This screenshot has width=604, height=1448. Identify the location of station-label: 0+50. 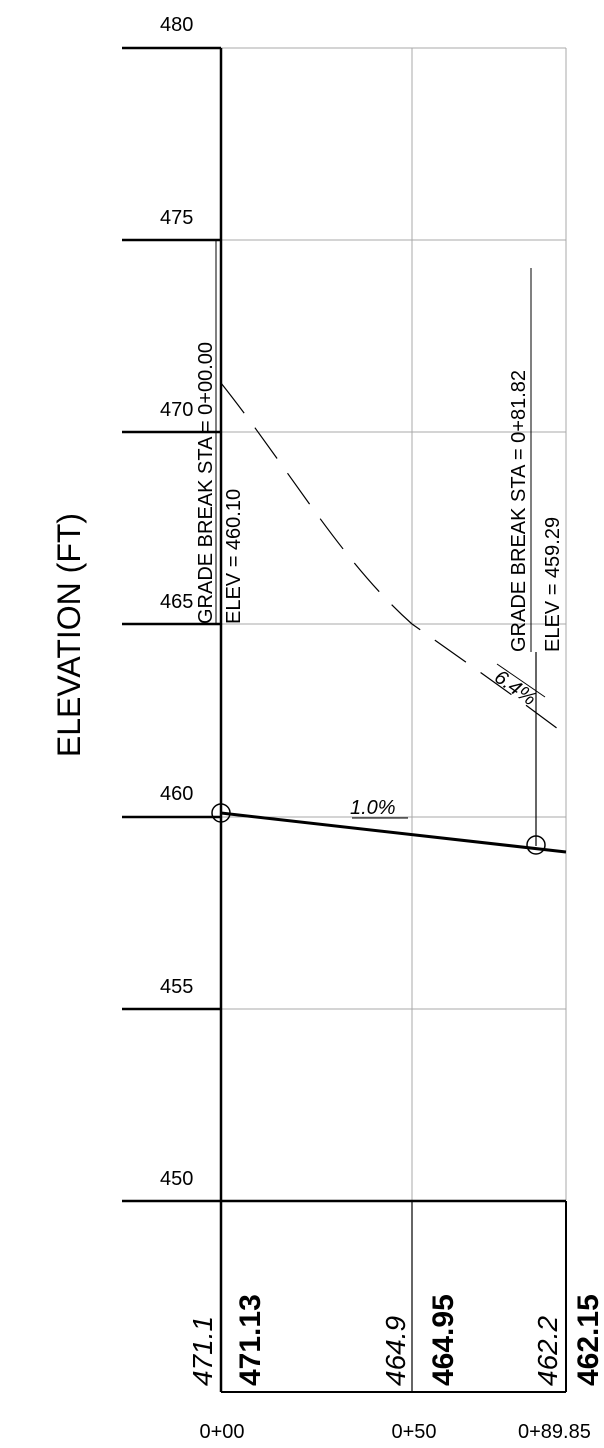
(413, 1432).